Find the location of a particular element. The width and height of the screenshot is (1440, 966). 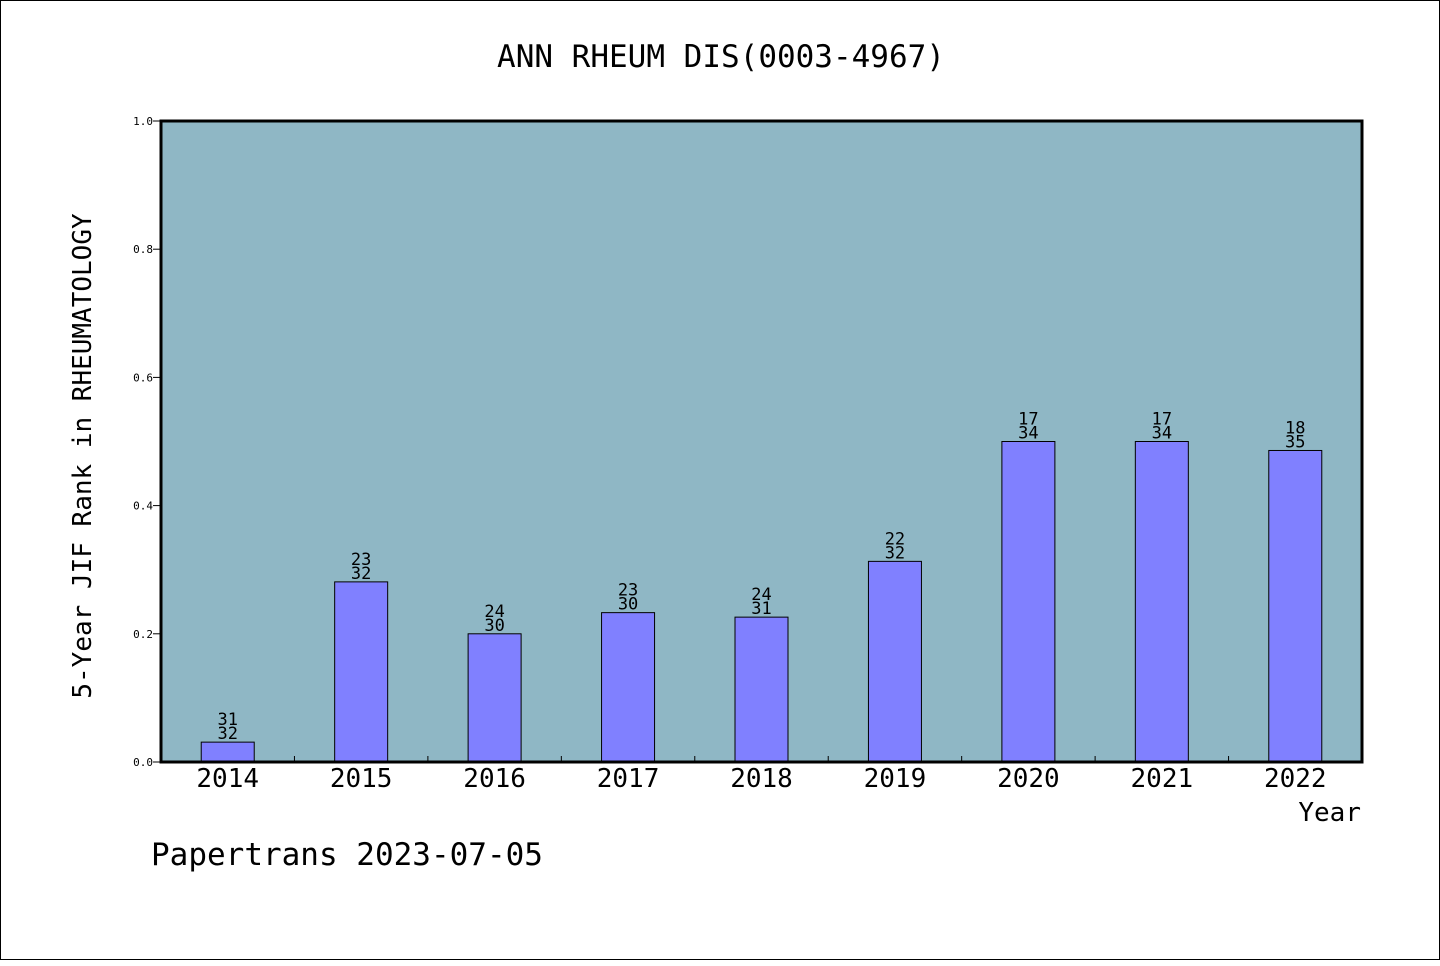

y-axis: 0.0 0.2 0.4 0.6 0.8 1.0 is located at coordinates (147, 442).